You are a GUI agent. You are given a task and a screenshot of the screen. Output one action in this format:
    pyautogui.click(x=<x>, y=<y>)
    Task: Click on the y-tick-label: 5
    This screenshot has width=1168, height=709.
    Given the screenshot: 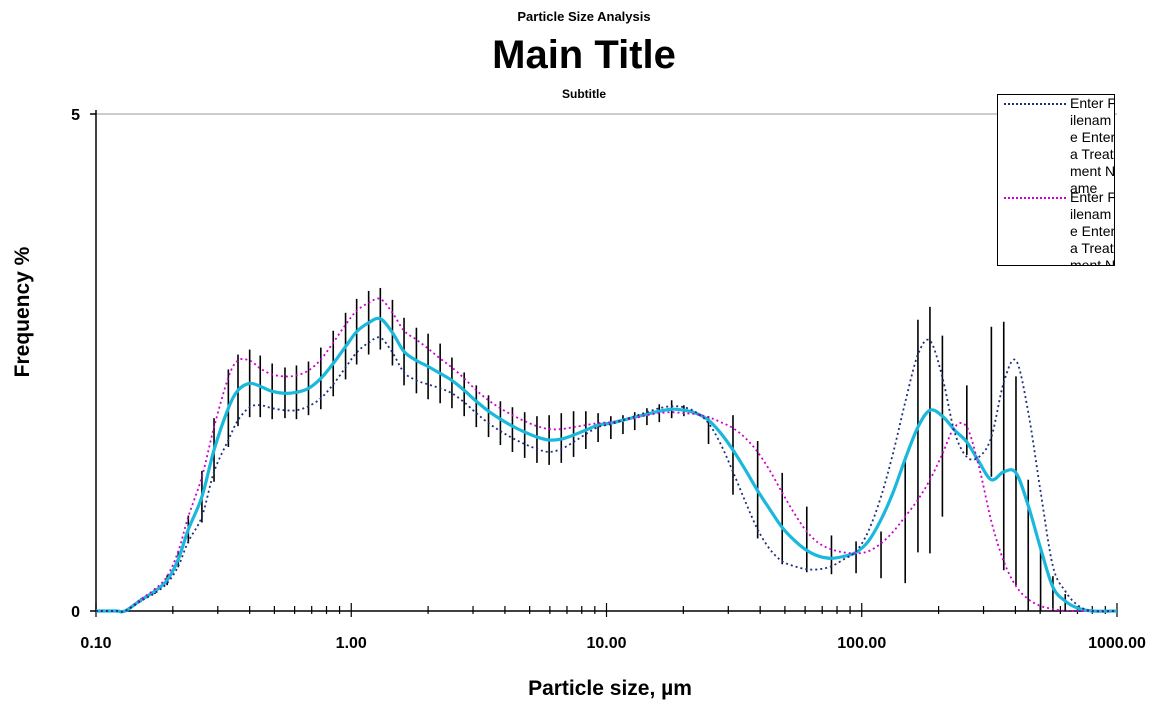 What is the action you would take?
    pyautogui.click(x=75, y=115)
    